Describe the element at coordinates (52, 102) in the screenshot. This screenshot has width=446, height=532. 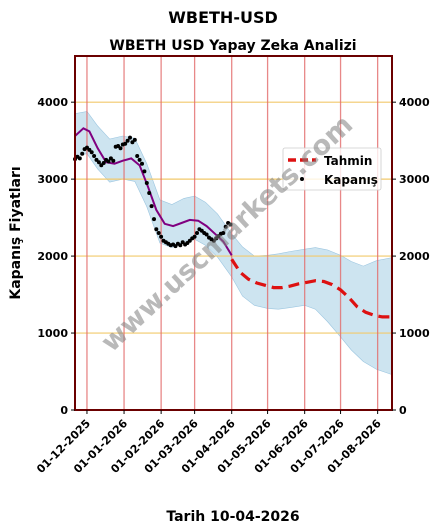
I see `y-tick-label-left: 4000` at that location.